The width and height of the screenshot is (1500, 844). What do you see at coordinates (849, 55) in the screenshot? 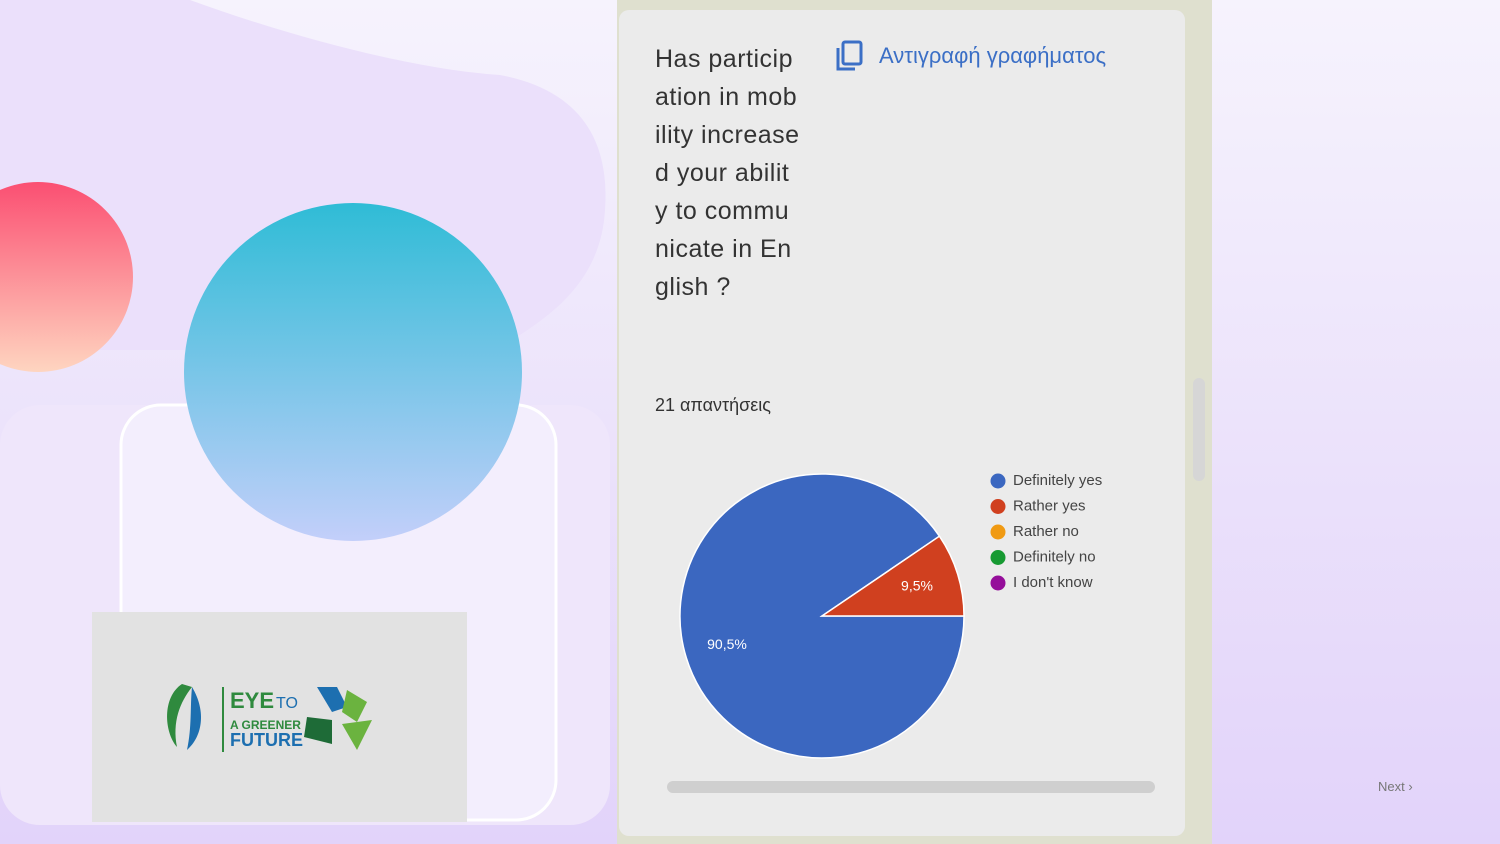
I see `copy-icon` at bounding box center [849, 55].